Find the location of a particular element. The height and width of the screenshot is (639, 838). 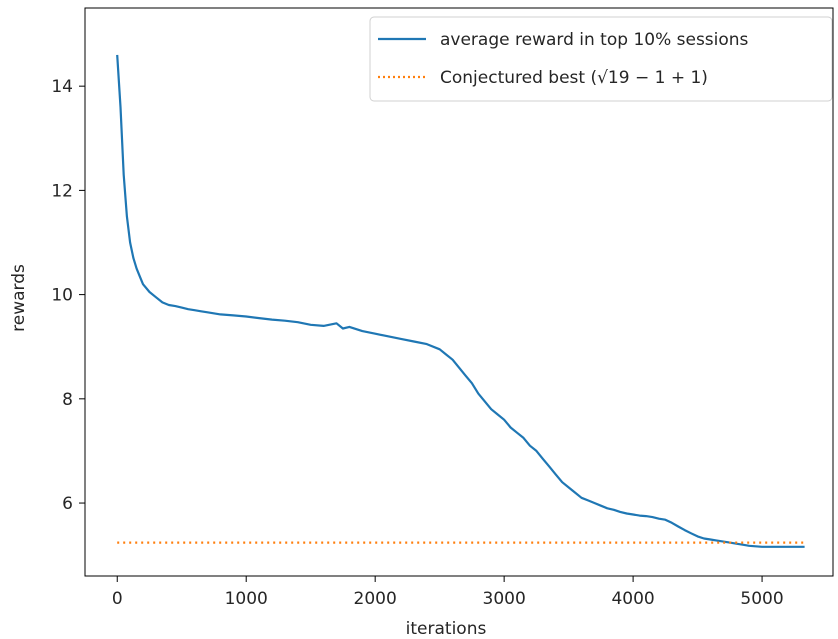

legend-label-series-2: Conjectured best (√19 − 1 + 1) is located at coordinates (574, 78).